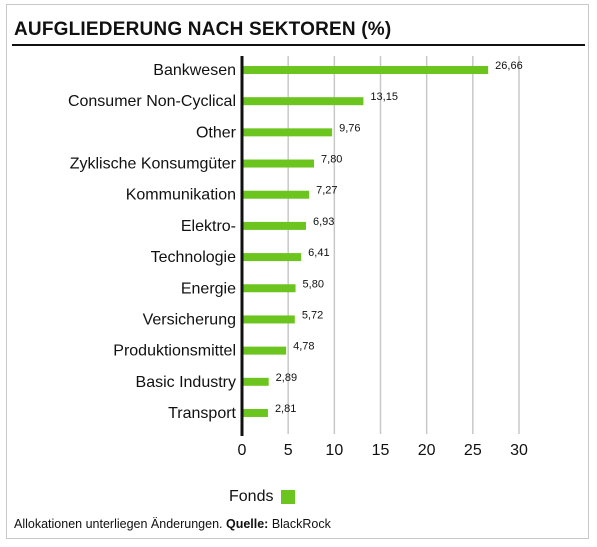 The width and height of the screenshot is (597, 547). Describe the element at coordinates (189, 319) in the screenshot. I see `category-label: Versicherung` at that location.